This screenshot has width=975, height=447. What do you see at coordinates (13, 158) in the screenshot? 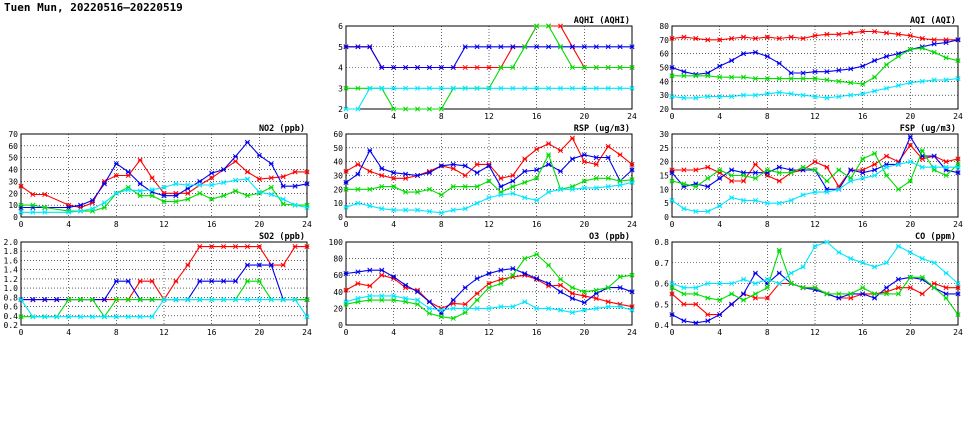
I see `y-tick-label: 50` at bounding box center [13, 158].